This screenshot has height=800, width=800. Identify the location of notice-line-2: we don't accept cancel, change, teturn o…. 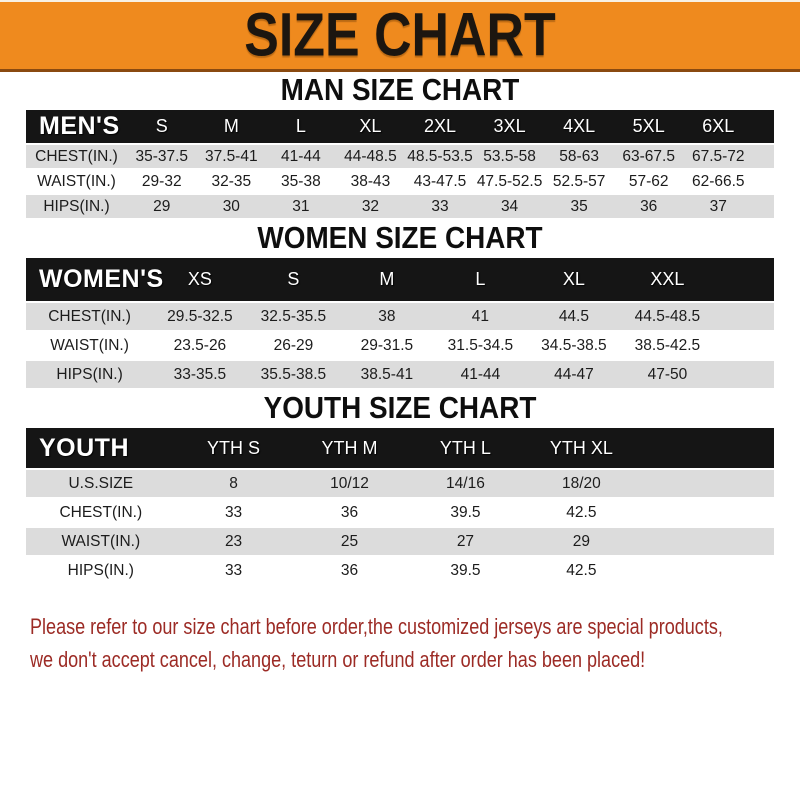
(338, 659).